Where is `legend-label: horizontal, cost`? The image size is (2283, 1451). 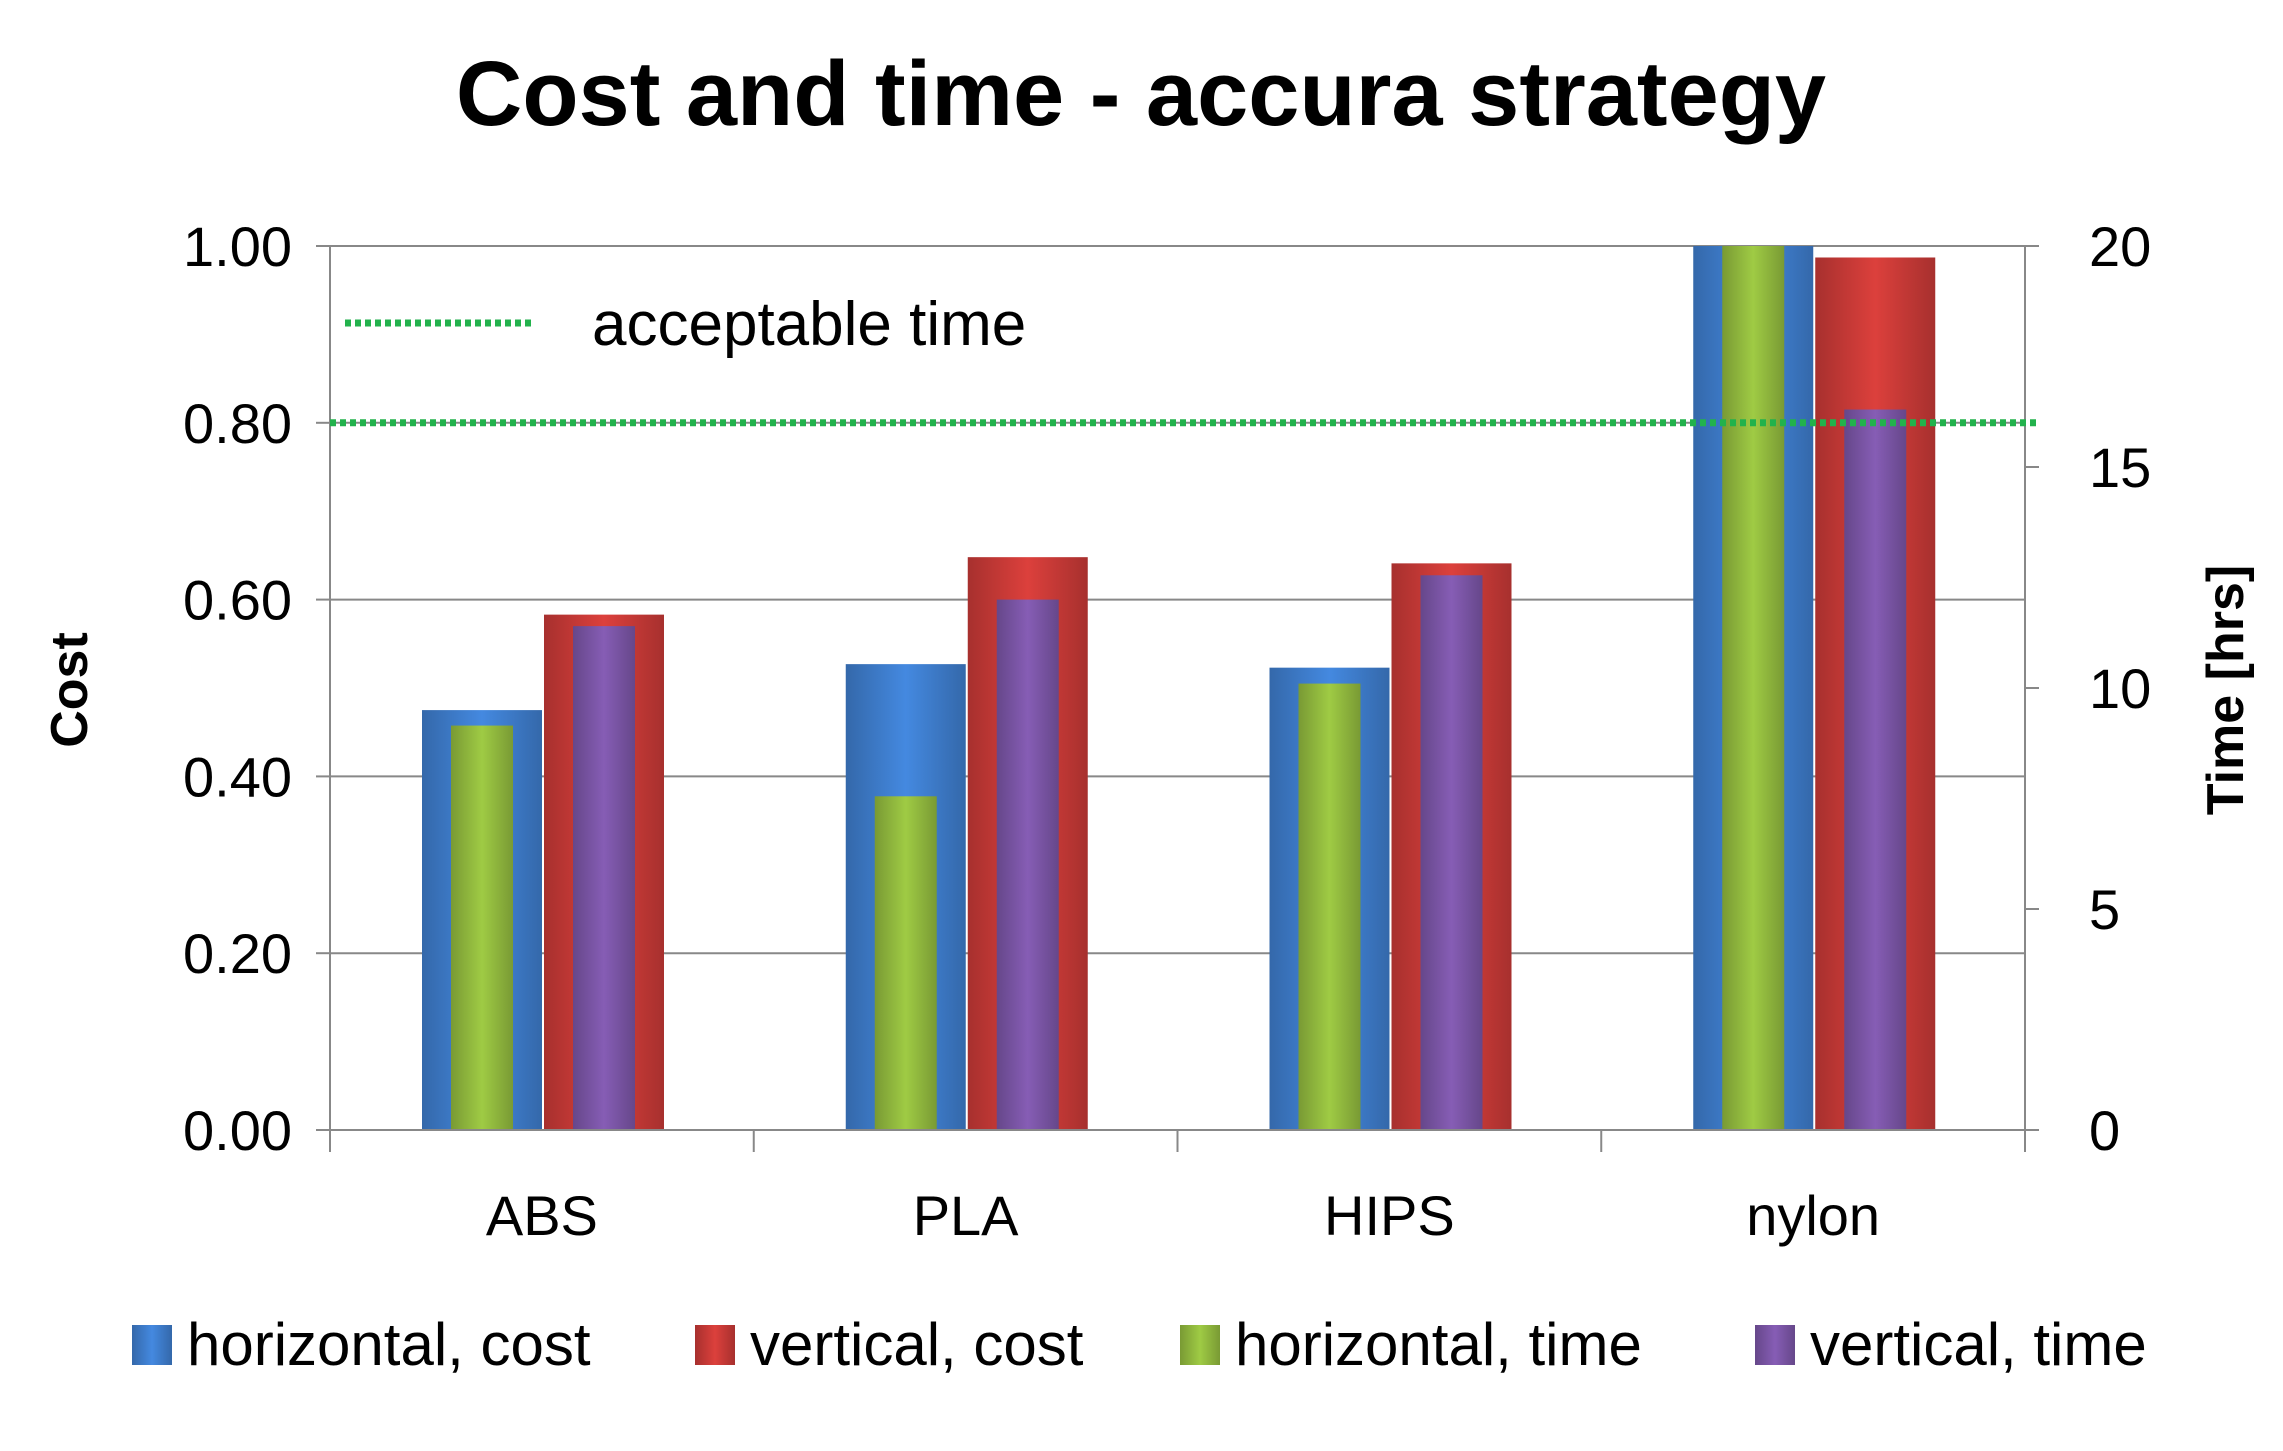 legend-label: horizontal, cost is located at coordinates (389, 1344).